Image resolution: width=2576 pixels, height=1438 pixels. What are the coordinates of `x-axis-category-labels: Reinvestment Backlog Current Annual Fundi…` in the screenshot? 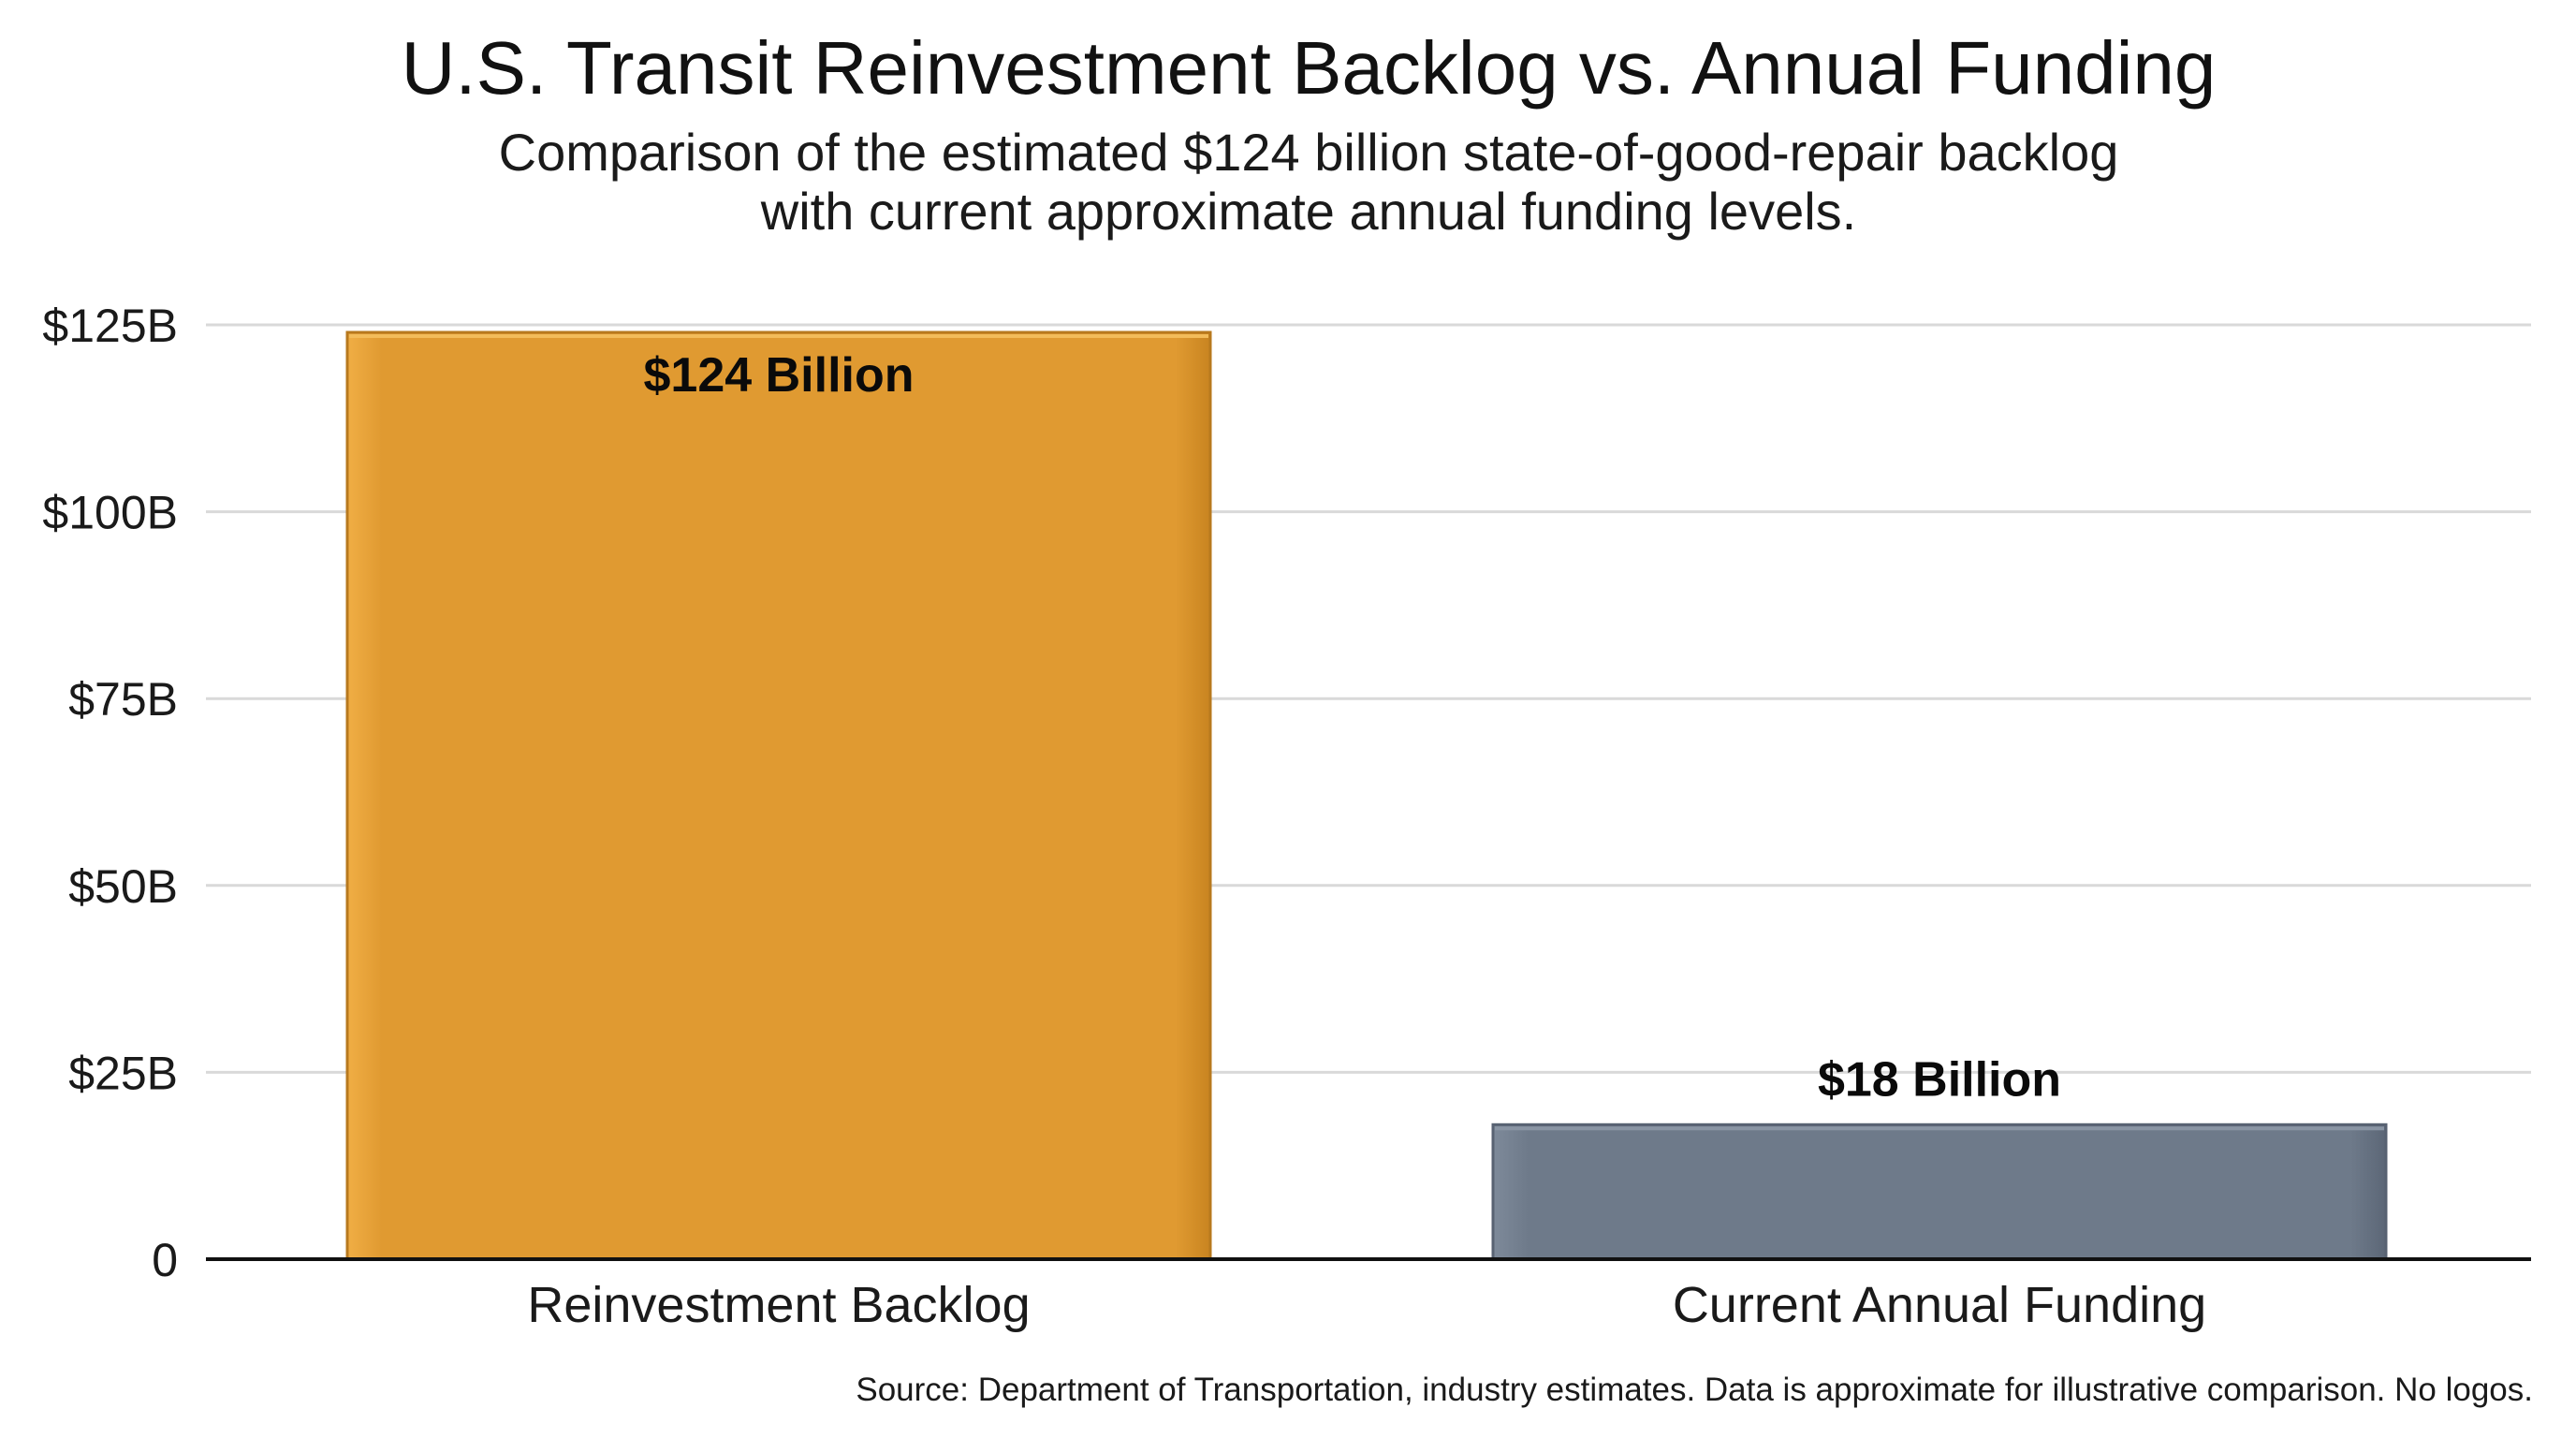 It's located at (1366, 1305).